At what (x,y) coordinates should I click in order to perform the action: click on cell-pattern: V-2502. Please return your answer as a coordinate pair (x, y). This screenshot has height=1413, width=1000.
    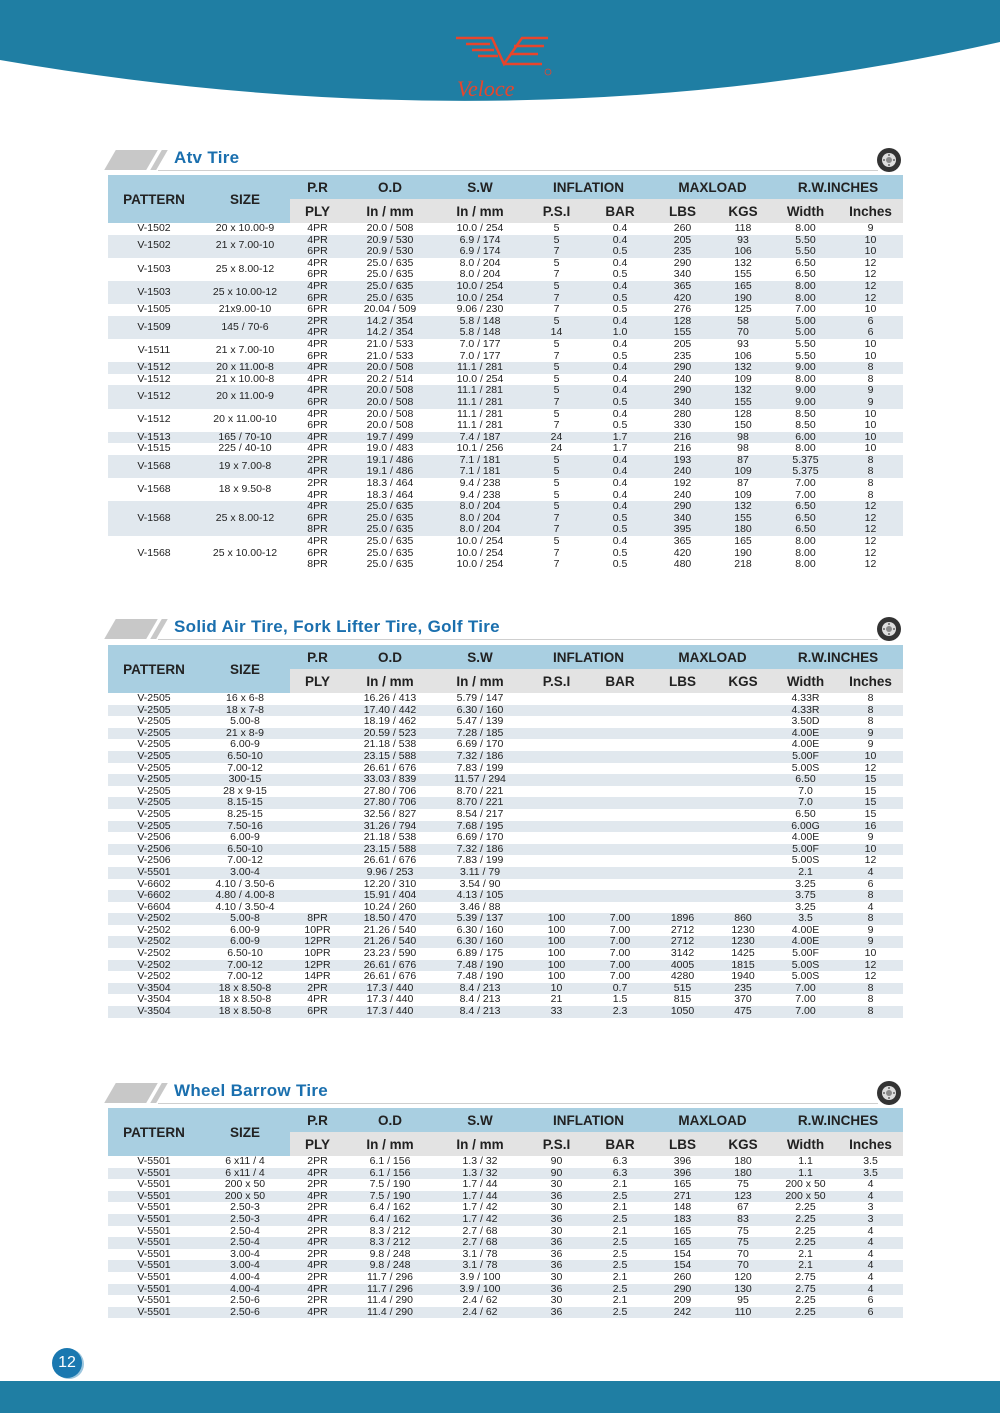
    Looking at the image, I should click on (154, 976).